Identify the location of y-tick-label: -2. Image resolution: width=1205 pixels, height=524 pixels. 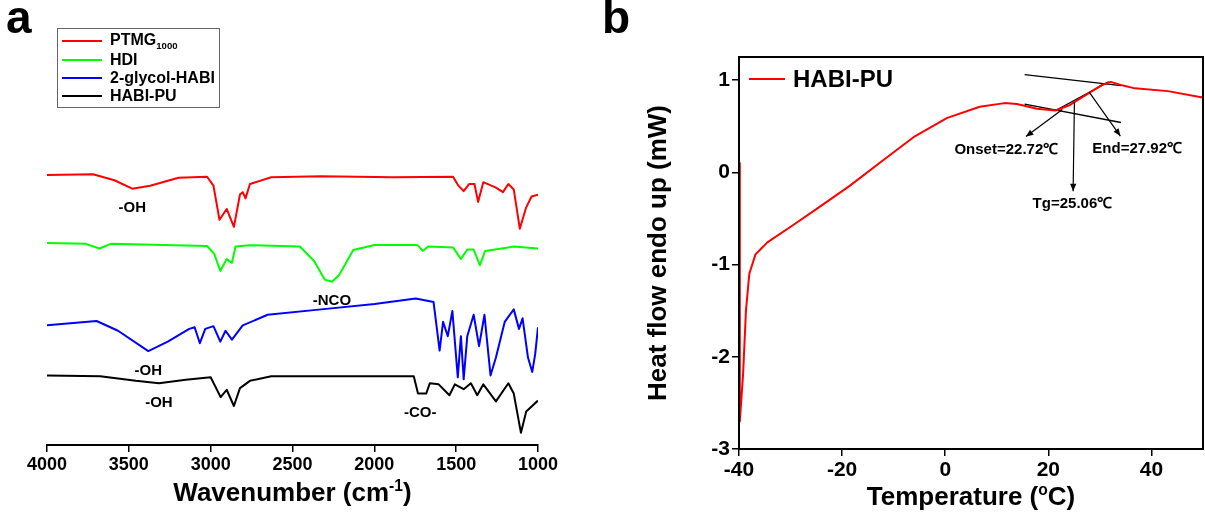
(720, 355).